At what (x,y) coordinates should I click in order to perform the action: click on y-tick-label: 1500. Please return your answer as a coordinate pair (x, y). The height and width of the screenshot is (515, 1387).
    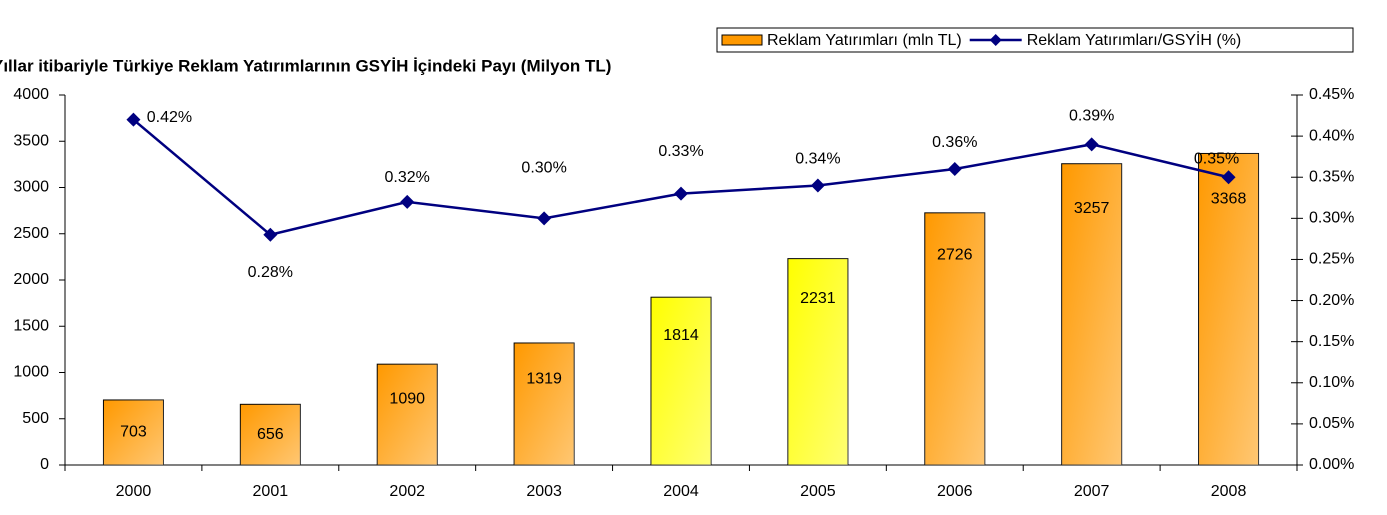
    Looking at the image, I should click on (31, 325).